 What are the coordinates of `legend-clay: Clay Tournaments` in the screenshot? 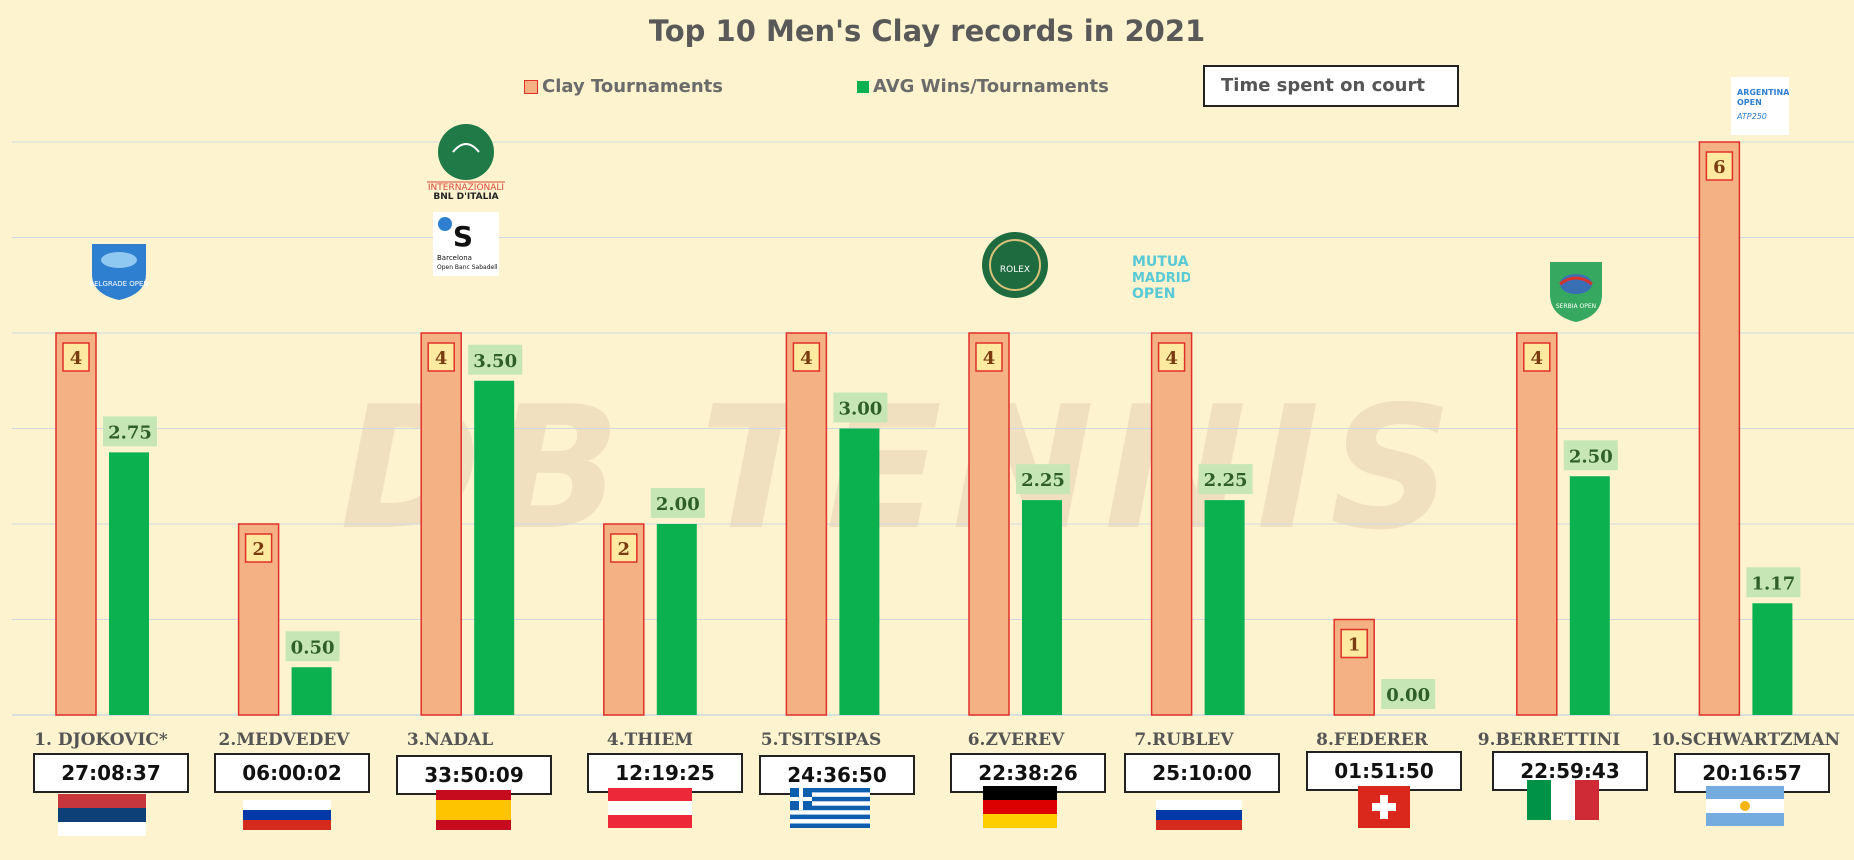 It's located at (623, 86).